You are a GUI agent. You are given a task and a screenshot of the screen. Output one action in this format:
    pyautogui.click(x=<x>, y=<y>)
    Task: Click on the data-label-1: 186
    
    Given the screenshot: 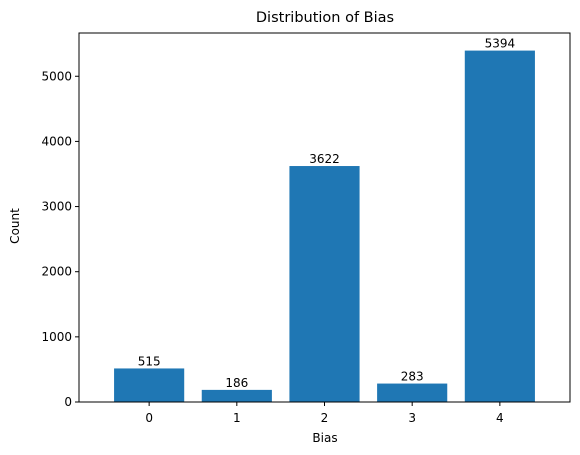 What is the action you would take?
    pyautogui.click(x=236, y=383)
    